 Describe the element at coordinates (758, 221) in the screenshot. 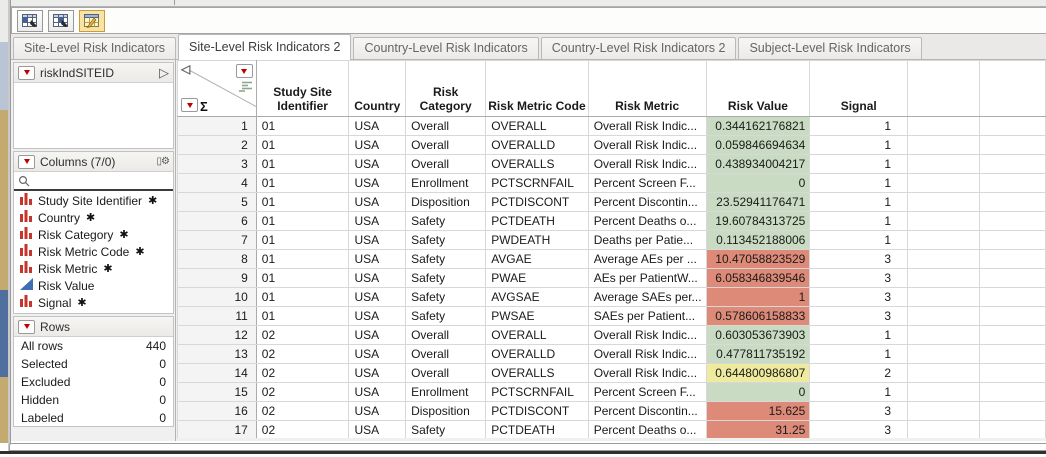

I see `cell-risk-value: 19.60784313725` at that location.